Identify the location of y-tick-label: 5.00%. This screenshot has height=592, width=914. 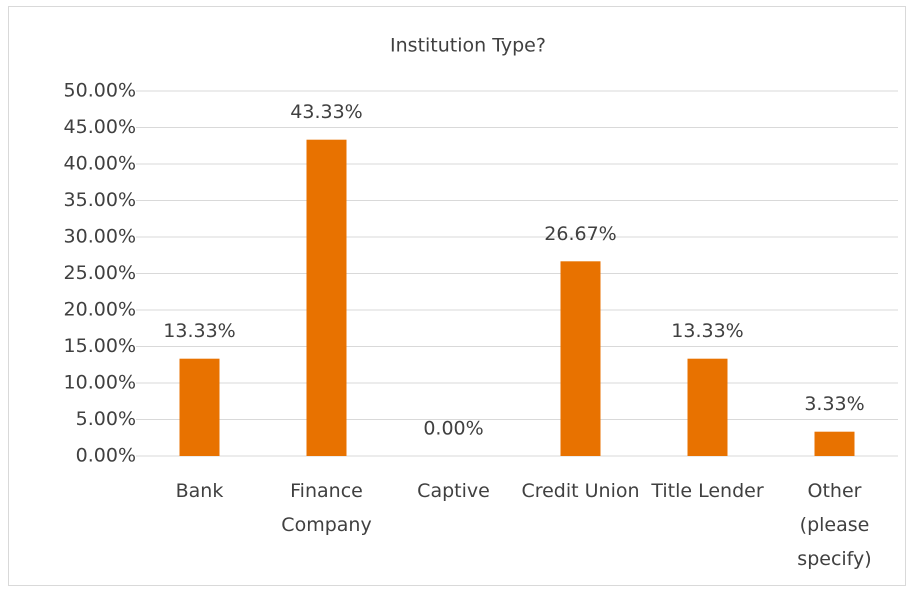
(106, 419).